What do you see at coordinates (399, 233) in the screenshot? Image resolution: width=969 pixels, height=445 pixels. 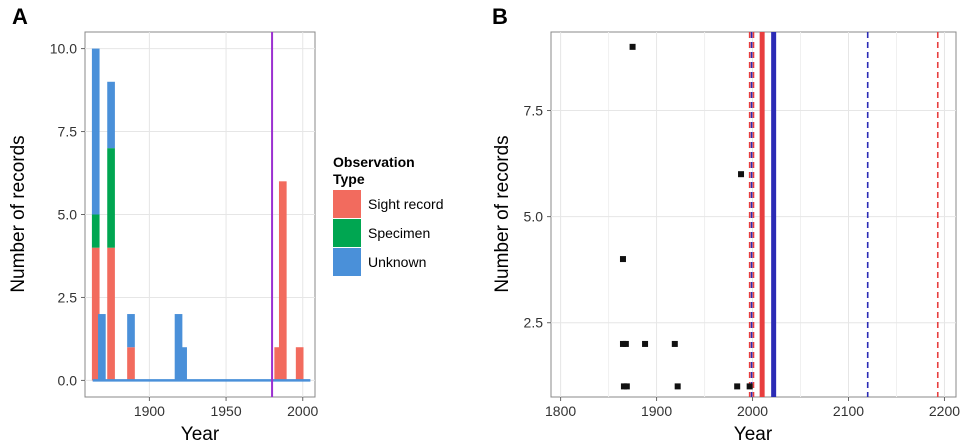 I see `legend-label-specimen: Specimen` at bounding box center [399, 233].